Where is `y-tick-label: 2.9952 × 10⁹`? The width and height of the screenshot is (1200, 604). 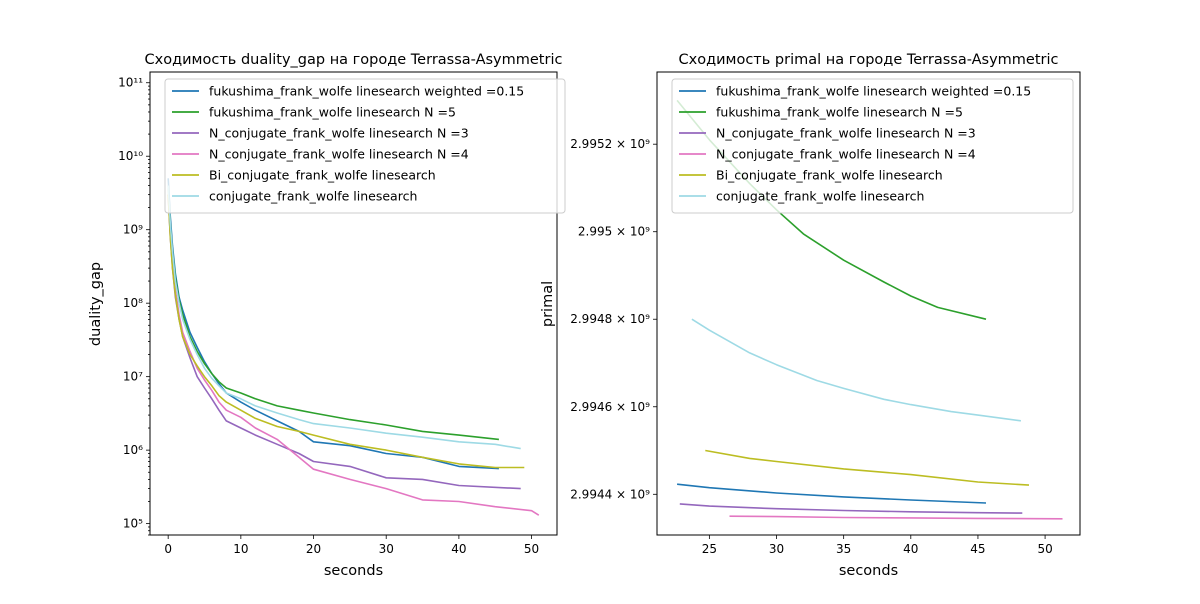
y-tick-label: 2.9952 × 10⁹ is located at coordinates (610, 144).